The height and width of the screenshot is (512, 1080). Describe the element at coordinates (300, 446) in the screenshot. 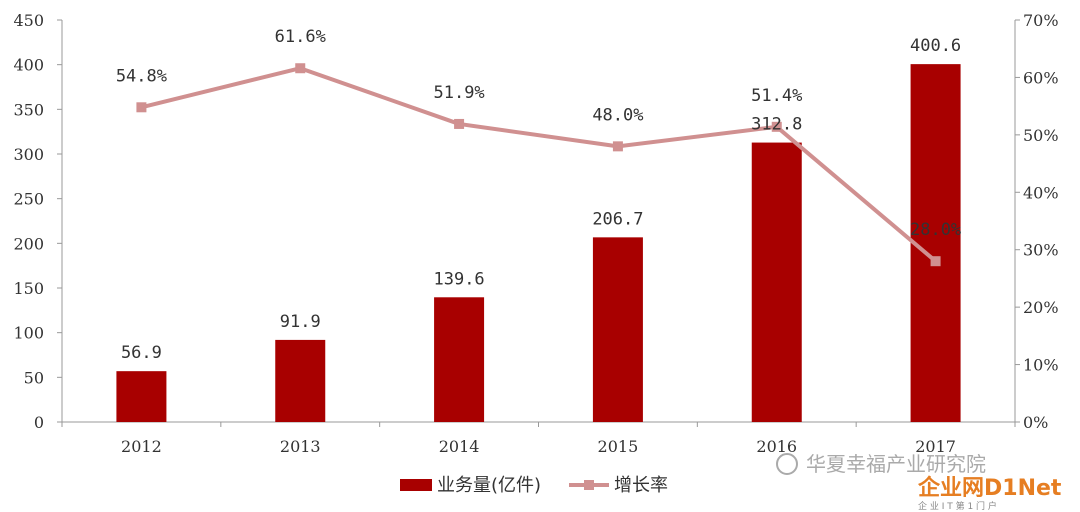

I see `x-tick-label: 2013` at that location.